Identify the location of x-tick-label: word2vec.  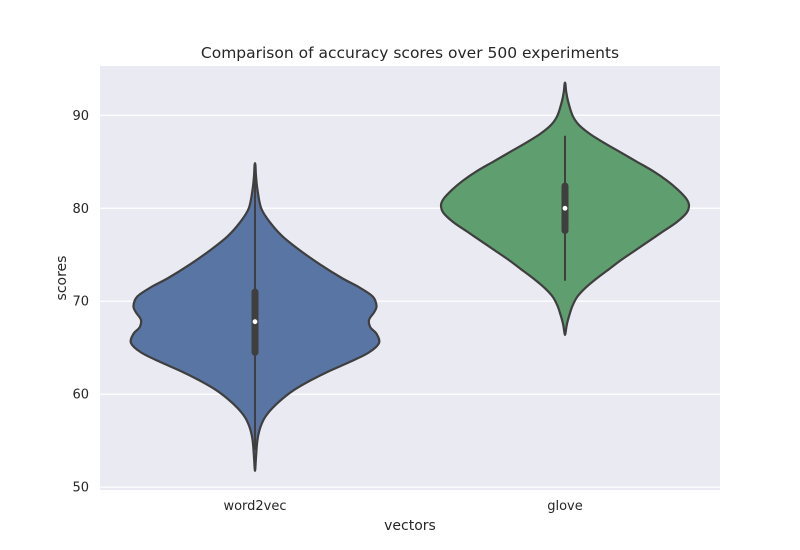
(254, 506).